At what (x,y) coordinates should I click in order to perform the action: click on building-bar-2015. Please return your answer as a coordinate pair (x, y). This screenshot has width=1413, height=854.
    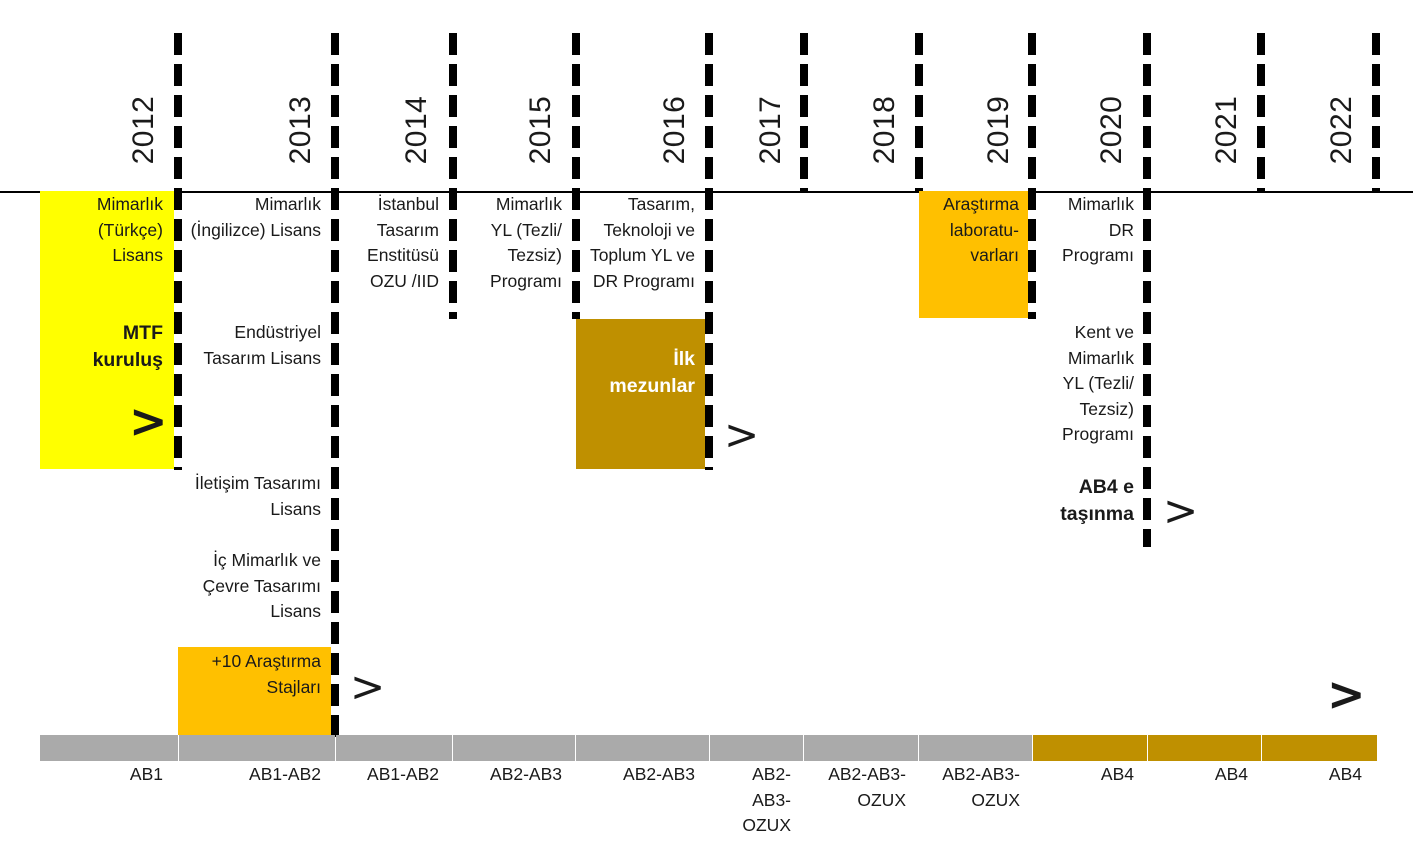
    Looking at the image, I should click on (514, 748).